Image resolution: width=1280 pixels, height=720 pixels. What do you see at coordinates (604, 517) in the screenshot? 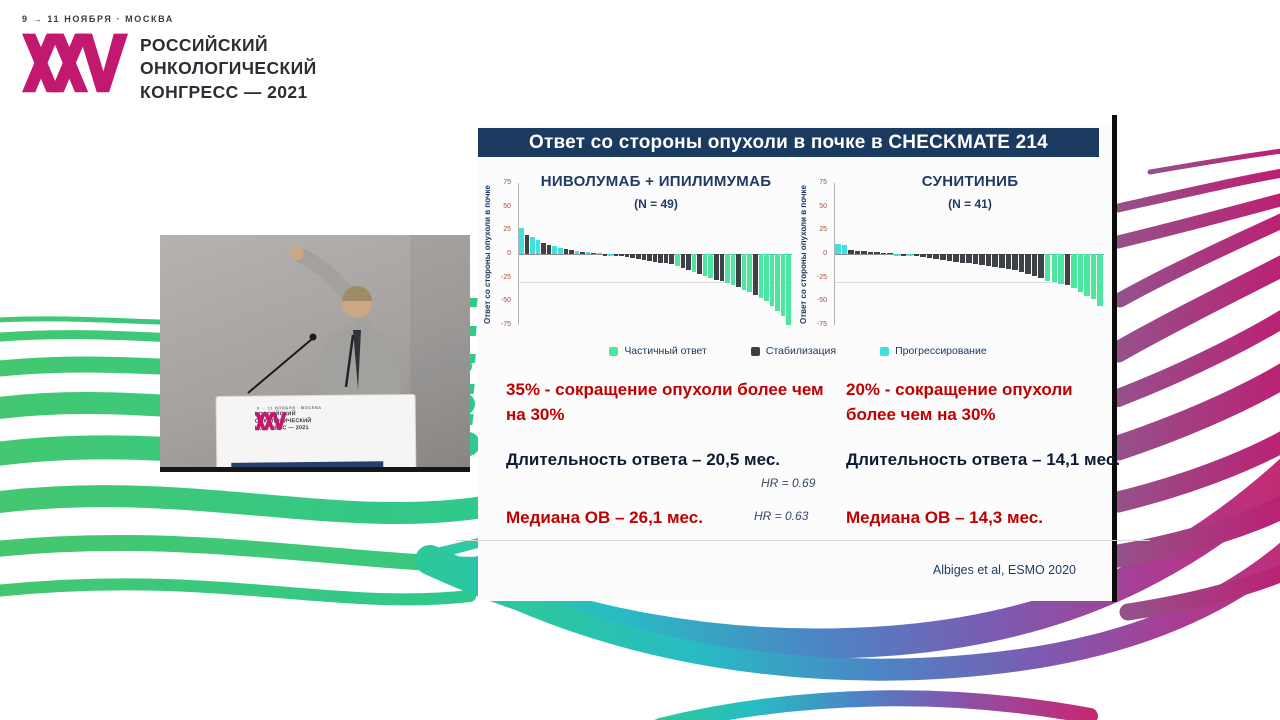
I see `median-os-text: Медиана ОВ – 26,1 мес.` at bounding box center [604, 517].